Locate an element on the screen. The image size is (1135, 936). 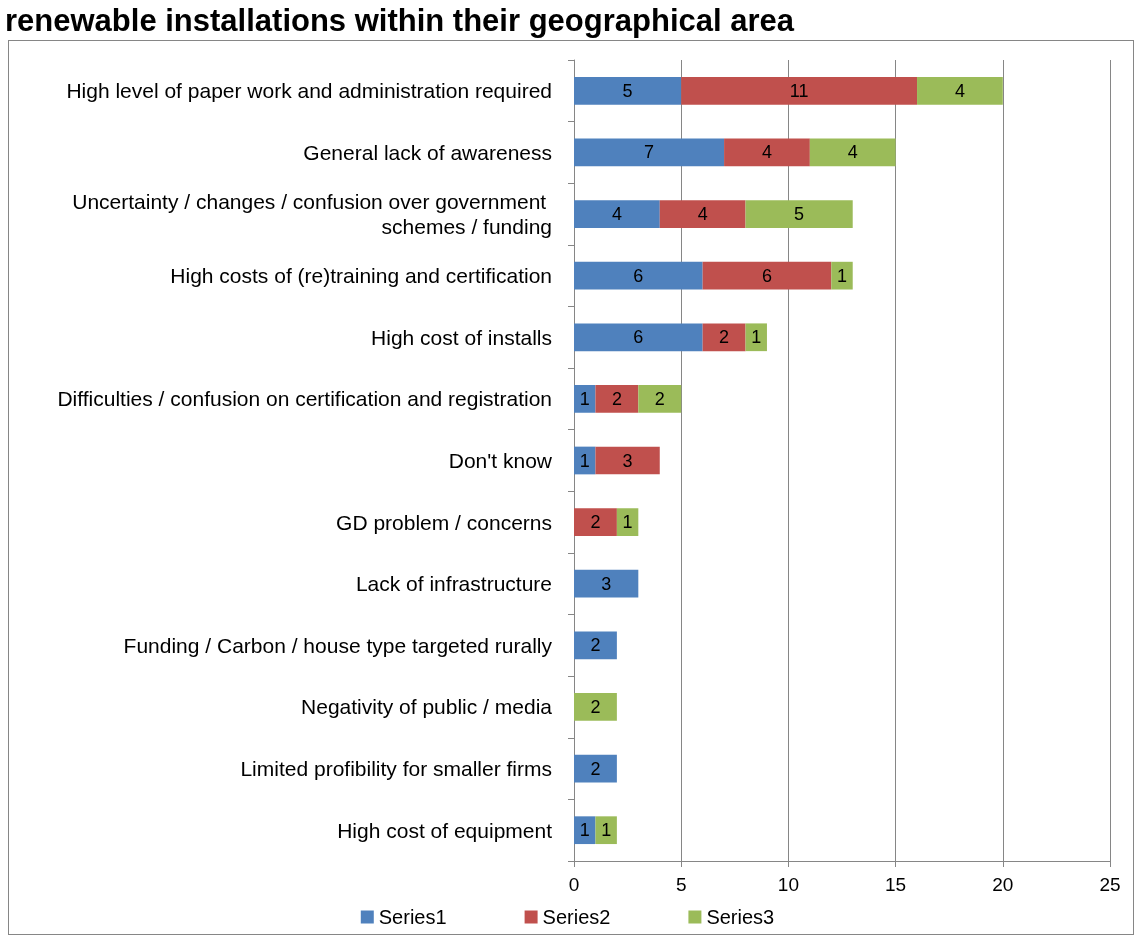
x-tick-label: 20 is located at coordinates (1003, 884).